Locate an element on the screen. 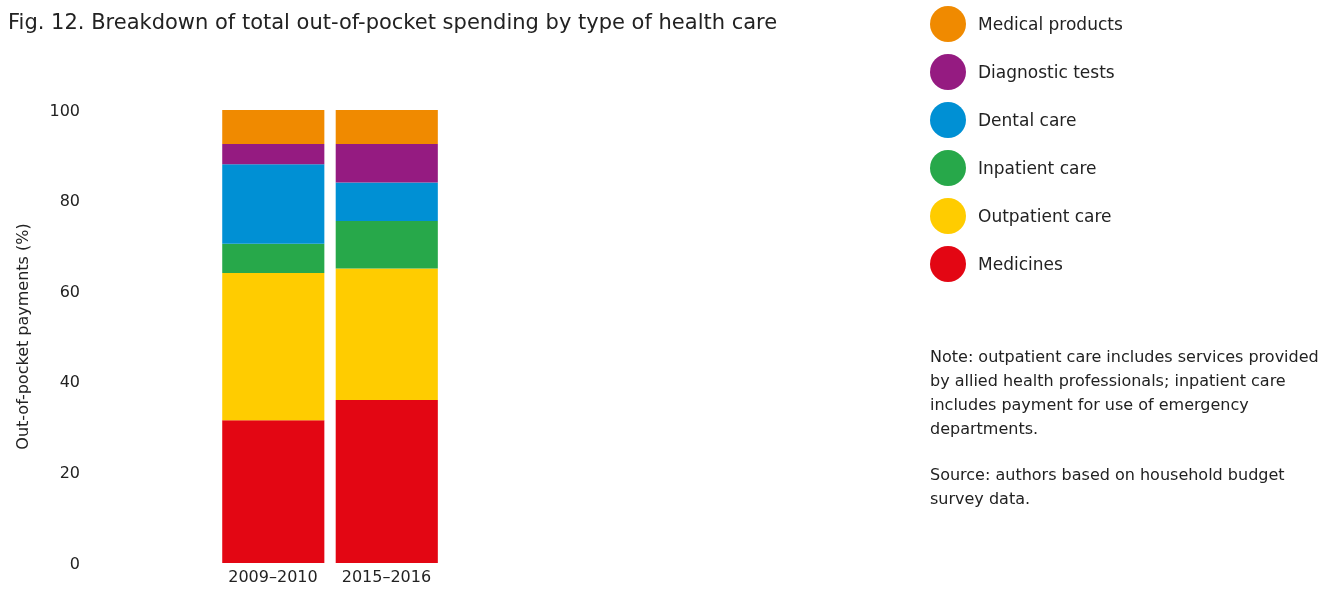 This screenshot has width=1342, height=604. legend-label: Medicines is located at coordinates (1020, 264).